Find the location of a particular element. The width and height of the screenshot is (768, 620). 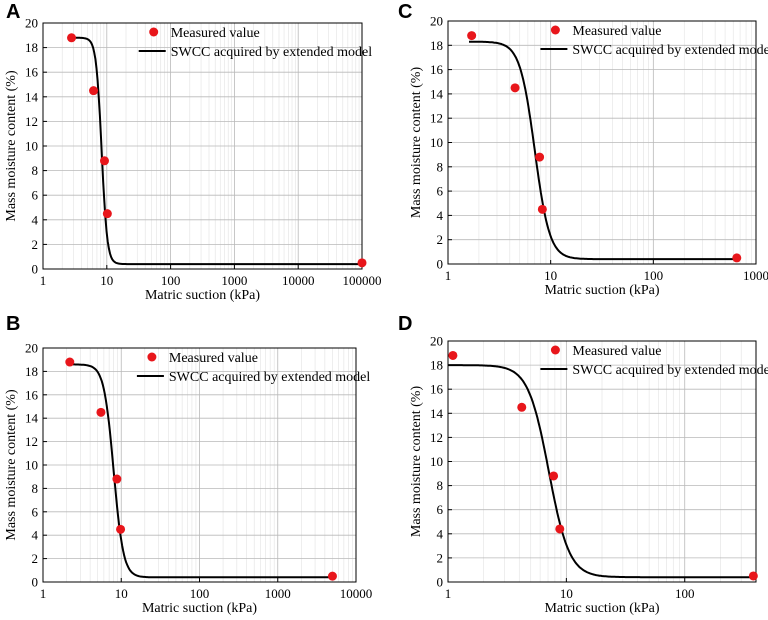

x-tick-label: 100000 is located at coordinates (362, 280).